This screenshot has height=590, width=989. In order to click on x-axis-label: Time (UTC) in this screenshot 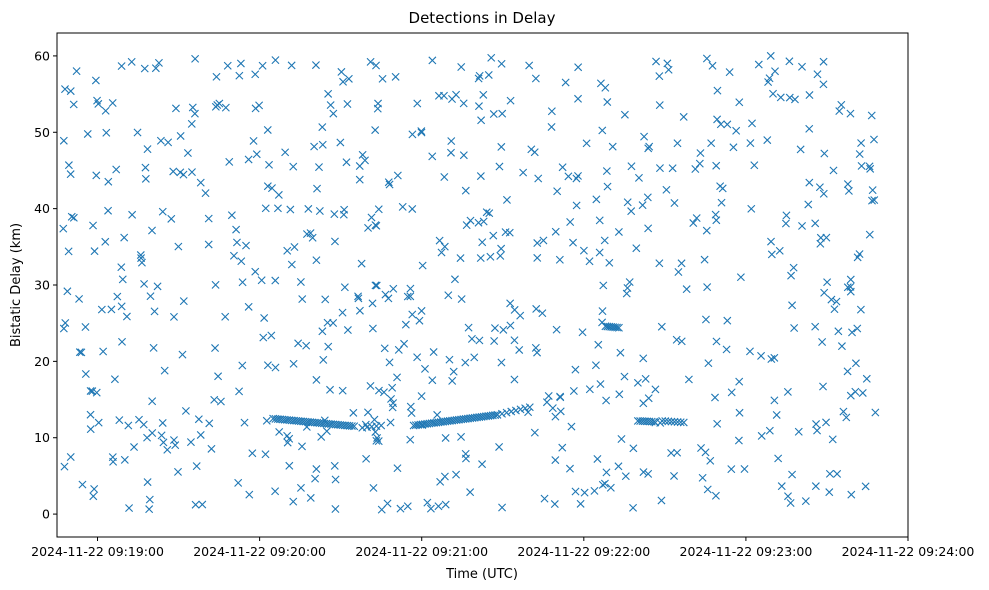, I will do `click(481, 574)`.